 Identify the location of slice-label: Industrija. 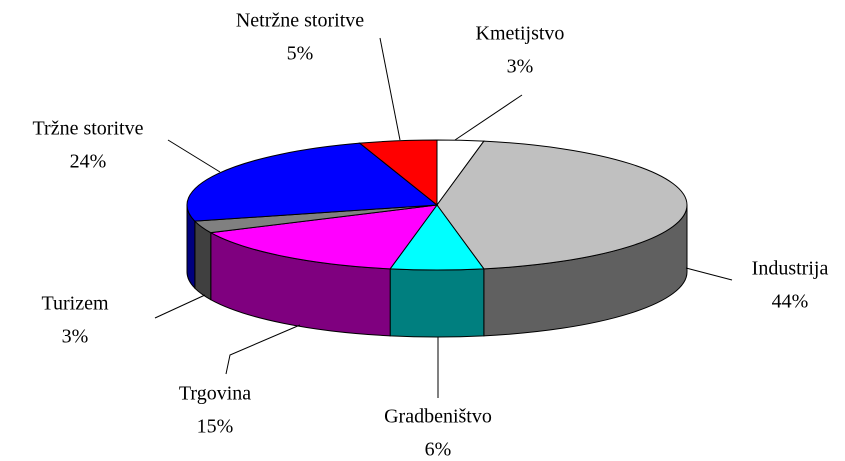
(790, 269).